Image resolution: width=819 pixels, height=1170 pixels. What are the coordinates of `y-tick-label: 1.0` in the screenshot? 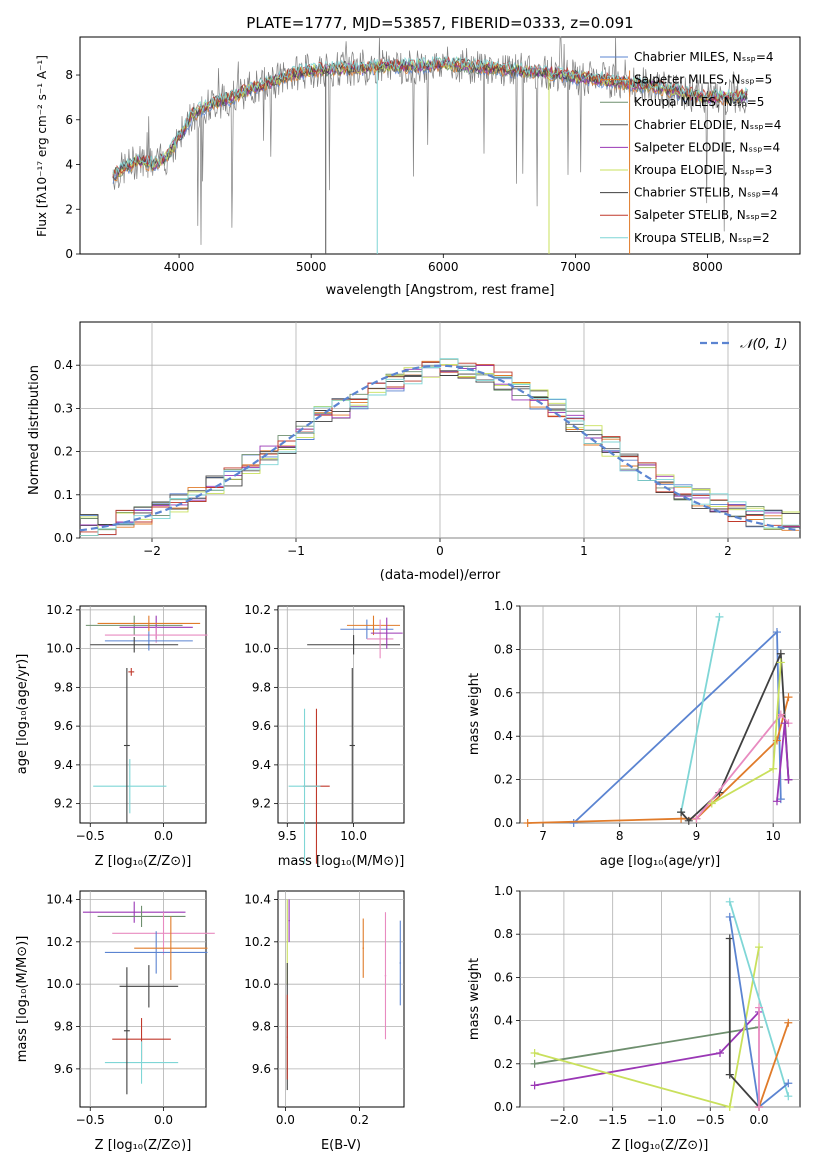 It's located at (503, 606).